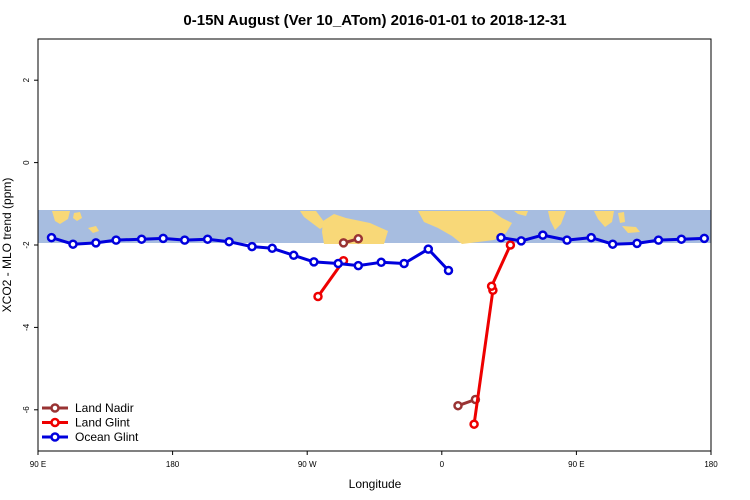 The image size is (750, 500). What do you see at coordinates (307, 464) in the screenshot?
I see `x-tick-label-2: 90 W` at bounding box center [307, 464].